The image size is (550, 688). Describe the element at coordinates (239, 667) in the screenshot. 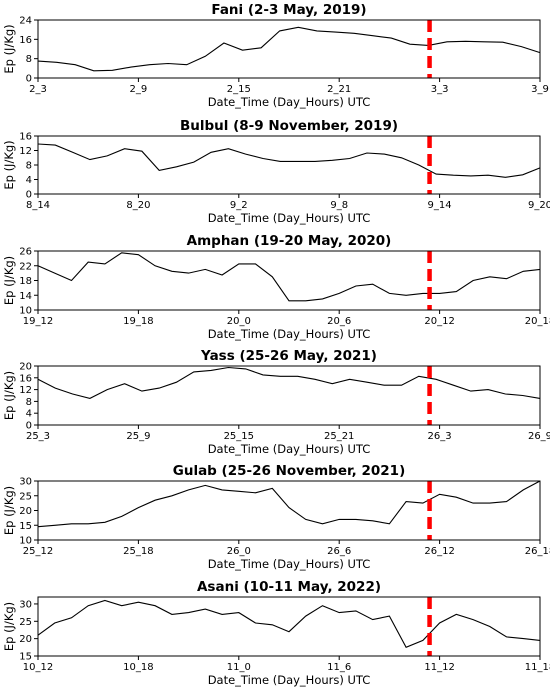

I see `x-tick-label: 11_0` at that location.